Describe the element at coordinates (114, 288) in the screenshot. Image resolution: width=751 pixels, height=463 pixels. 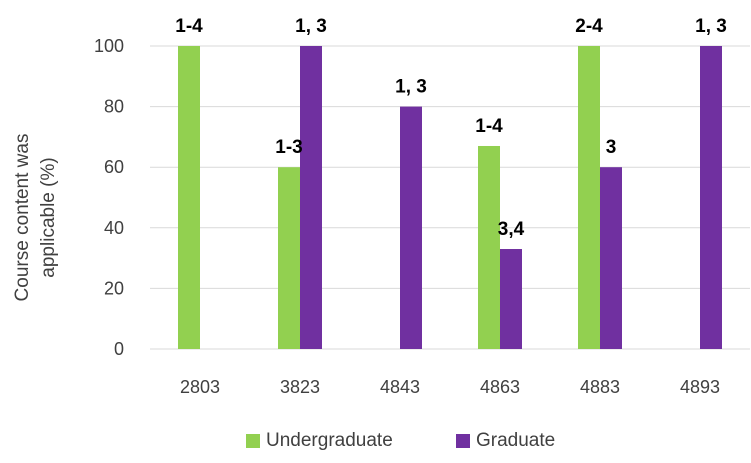
I see `y-tick-label: 20` at that location.